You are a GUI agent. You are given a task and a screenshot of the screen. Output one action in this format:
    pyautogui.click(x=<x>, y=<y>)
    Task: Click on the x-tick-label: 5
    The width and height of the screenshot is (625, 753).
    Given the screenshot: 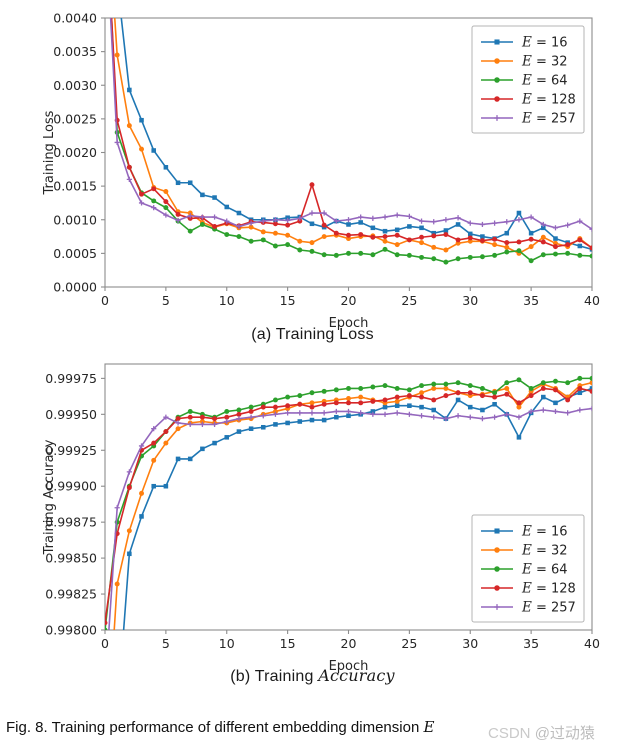 What is the action you would take?
    pyautogui.click(x=166, y=643)
    